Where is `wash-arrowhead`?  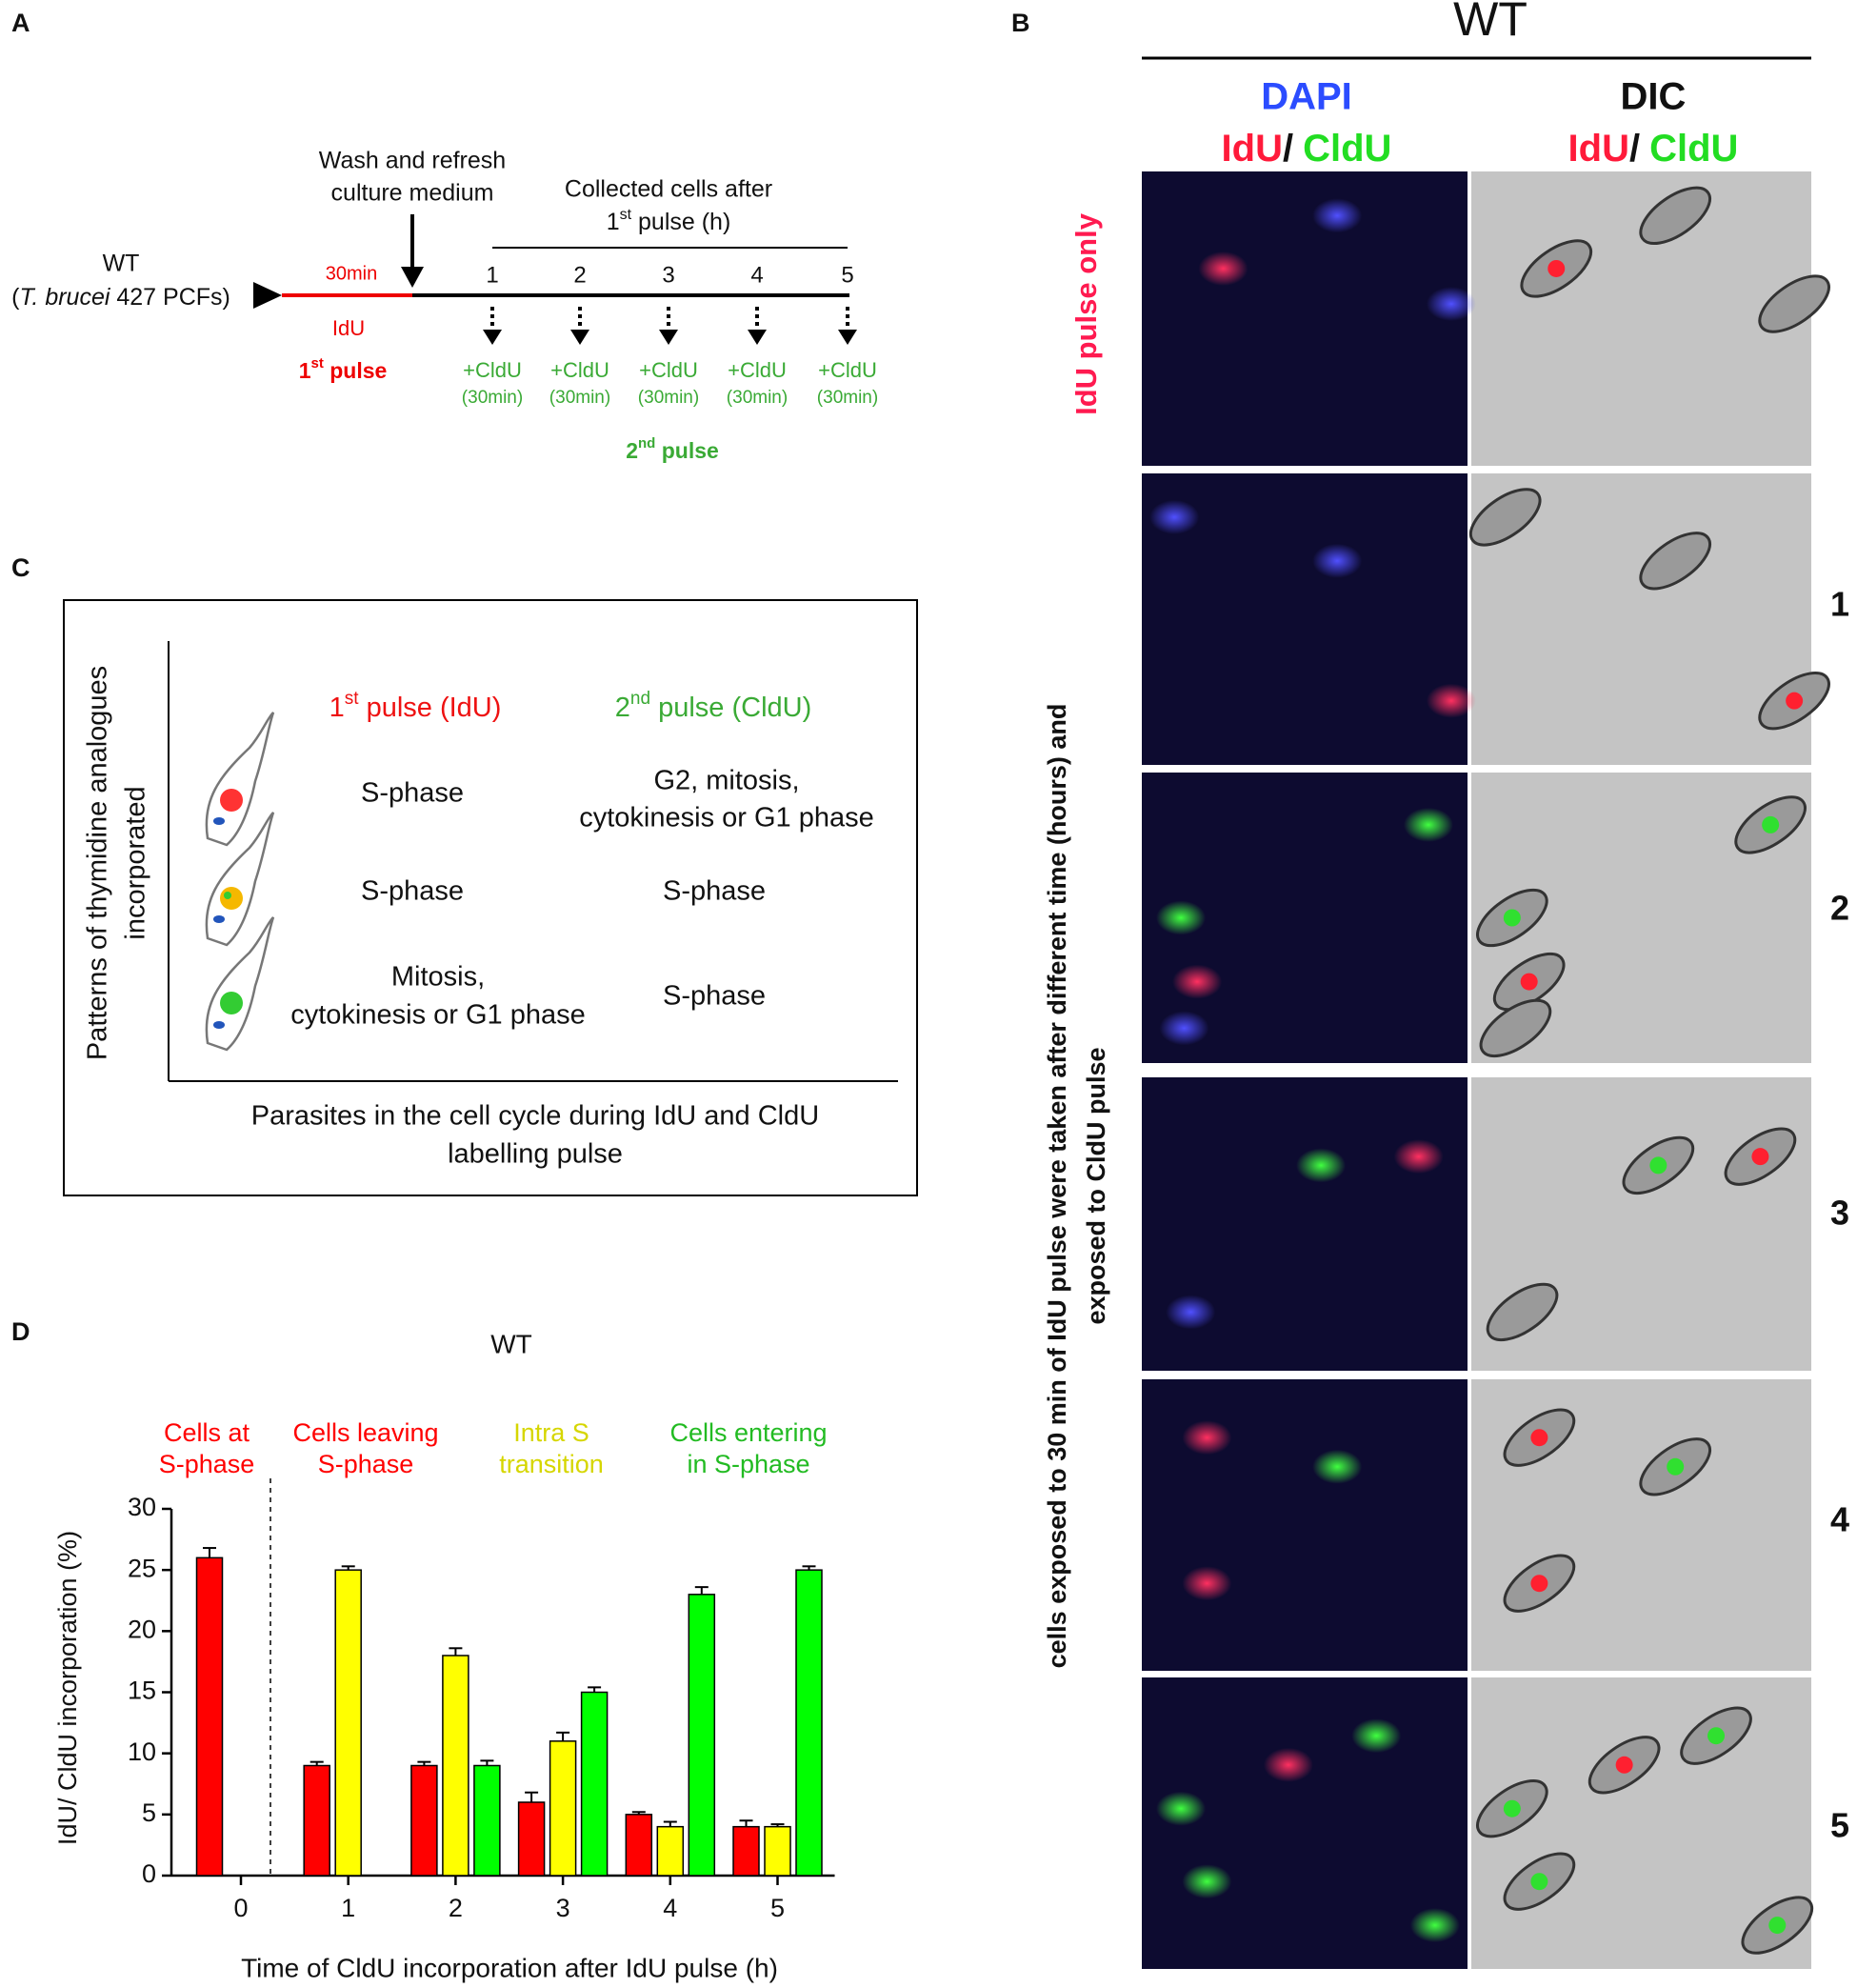
wash-arrowhead is located at coordinates (412, 278).